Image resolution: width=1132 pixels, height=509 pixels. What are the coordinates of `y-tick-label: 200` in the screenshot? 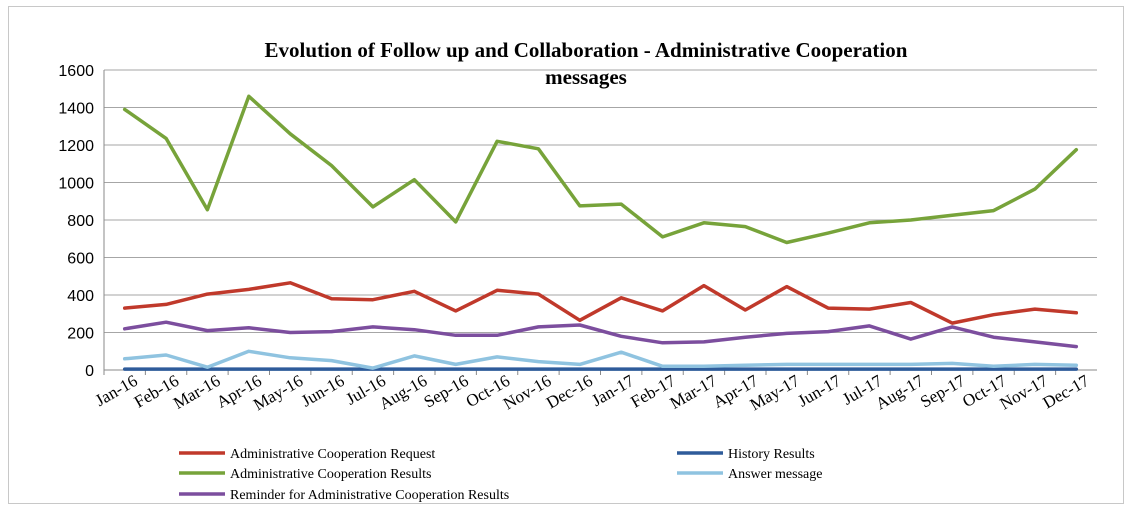 It's located at (80, 334).